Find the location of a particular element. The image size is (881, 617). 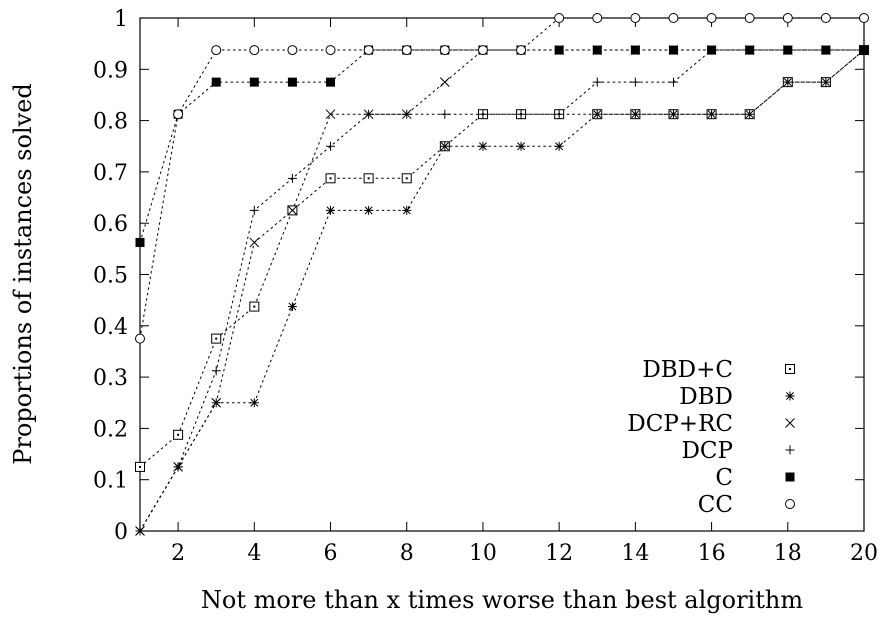

y-tick-label: 0.8 is located at coordinates (110, 122).